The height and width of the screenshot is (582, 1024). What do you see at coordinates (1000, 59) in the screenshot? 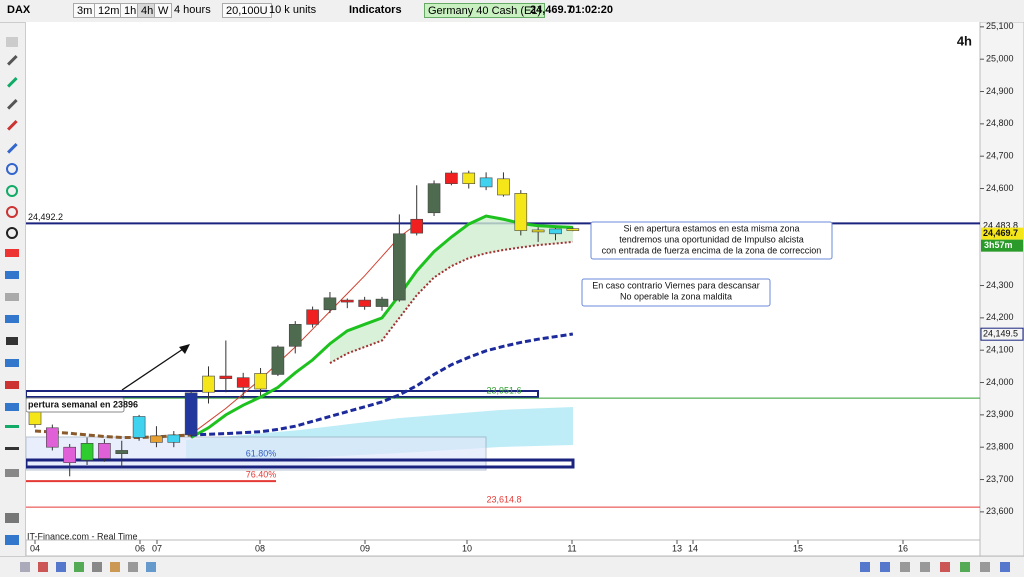
I see `y-tick-label: 25,000` at bounding box center [1000, 59].